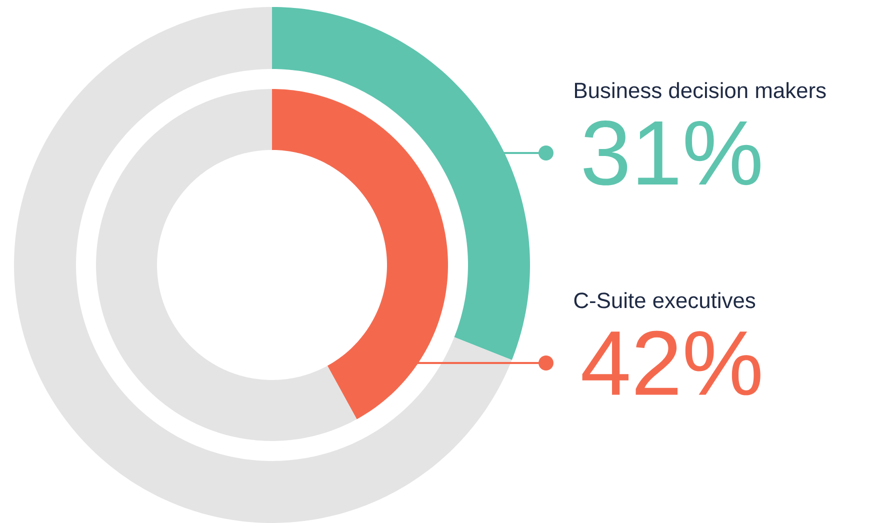 The image size is (885, 523). What do you see at coordinates (665, 300) in the screenshot?
I see `slice-label: C-Suite executives` at bounding box center [665, 300].